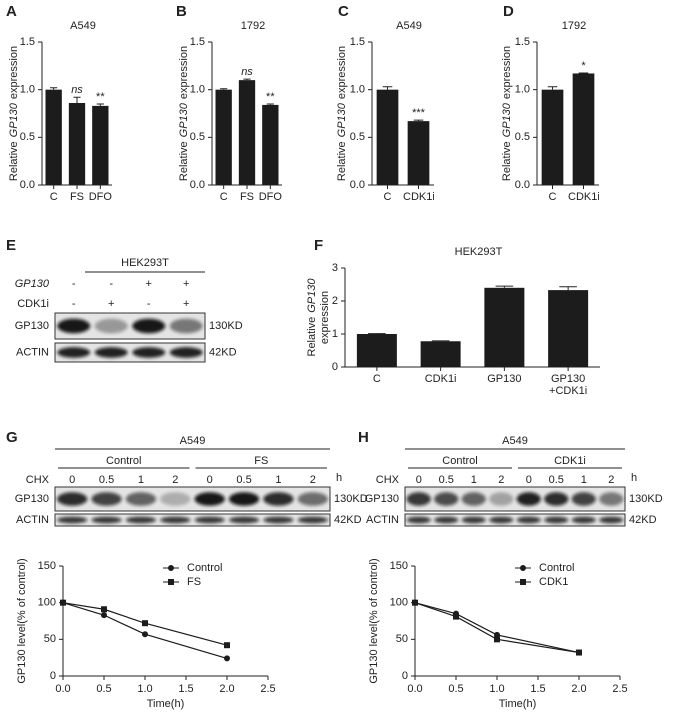 This screenshot has height=714, width=678. What do you see at coordinates (583, 66) in the screenshot?
I see `annotation: *` at bounding box center [583, 66].